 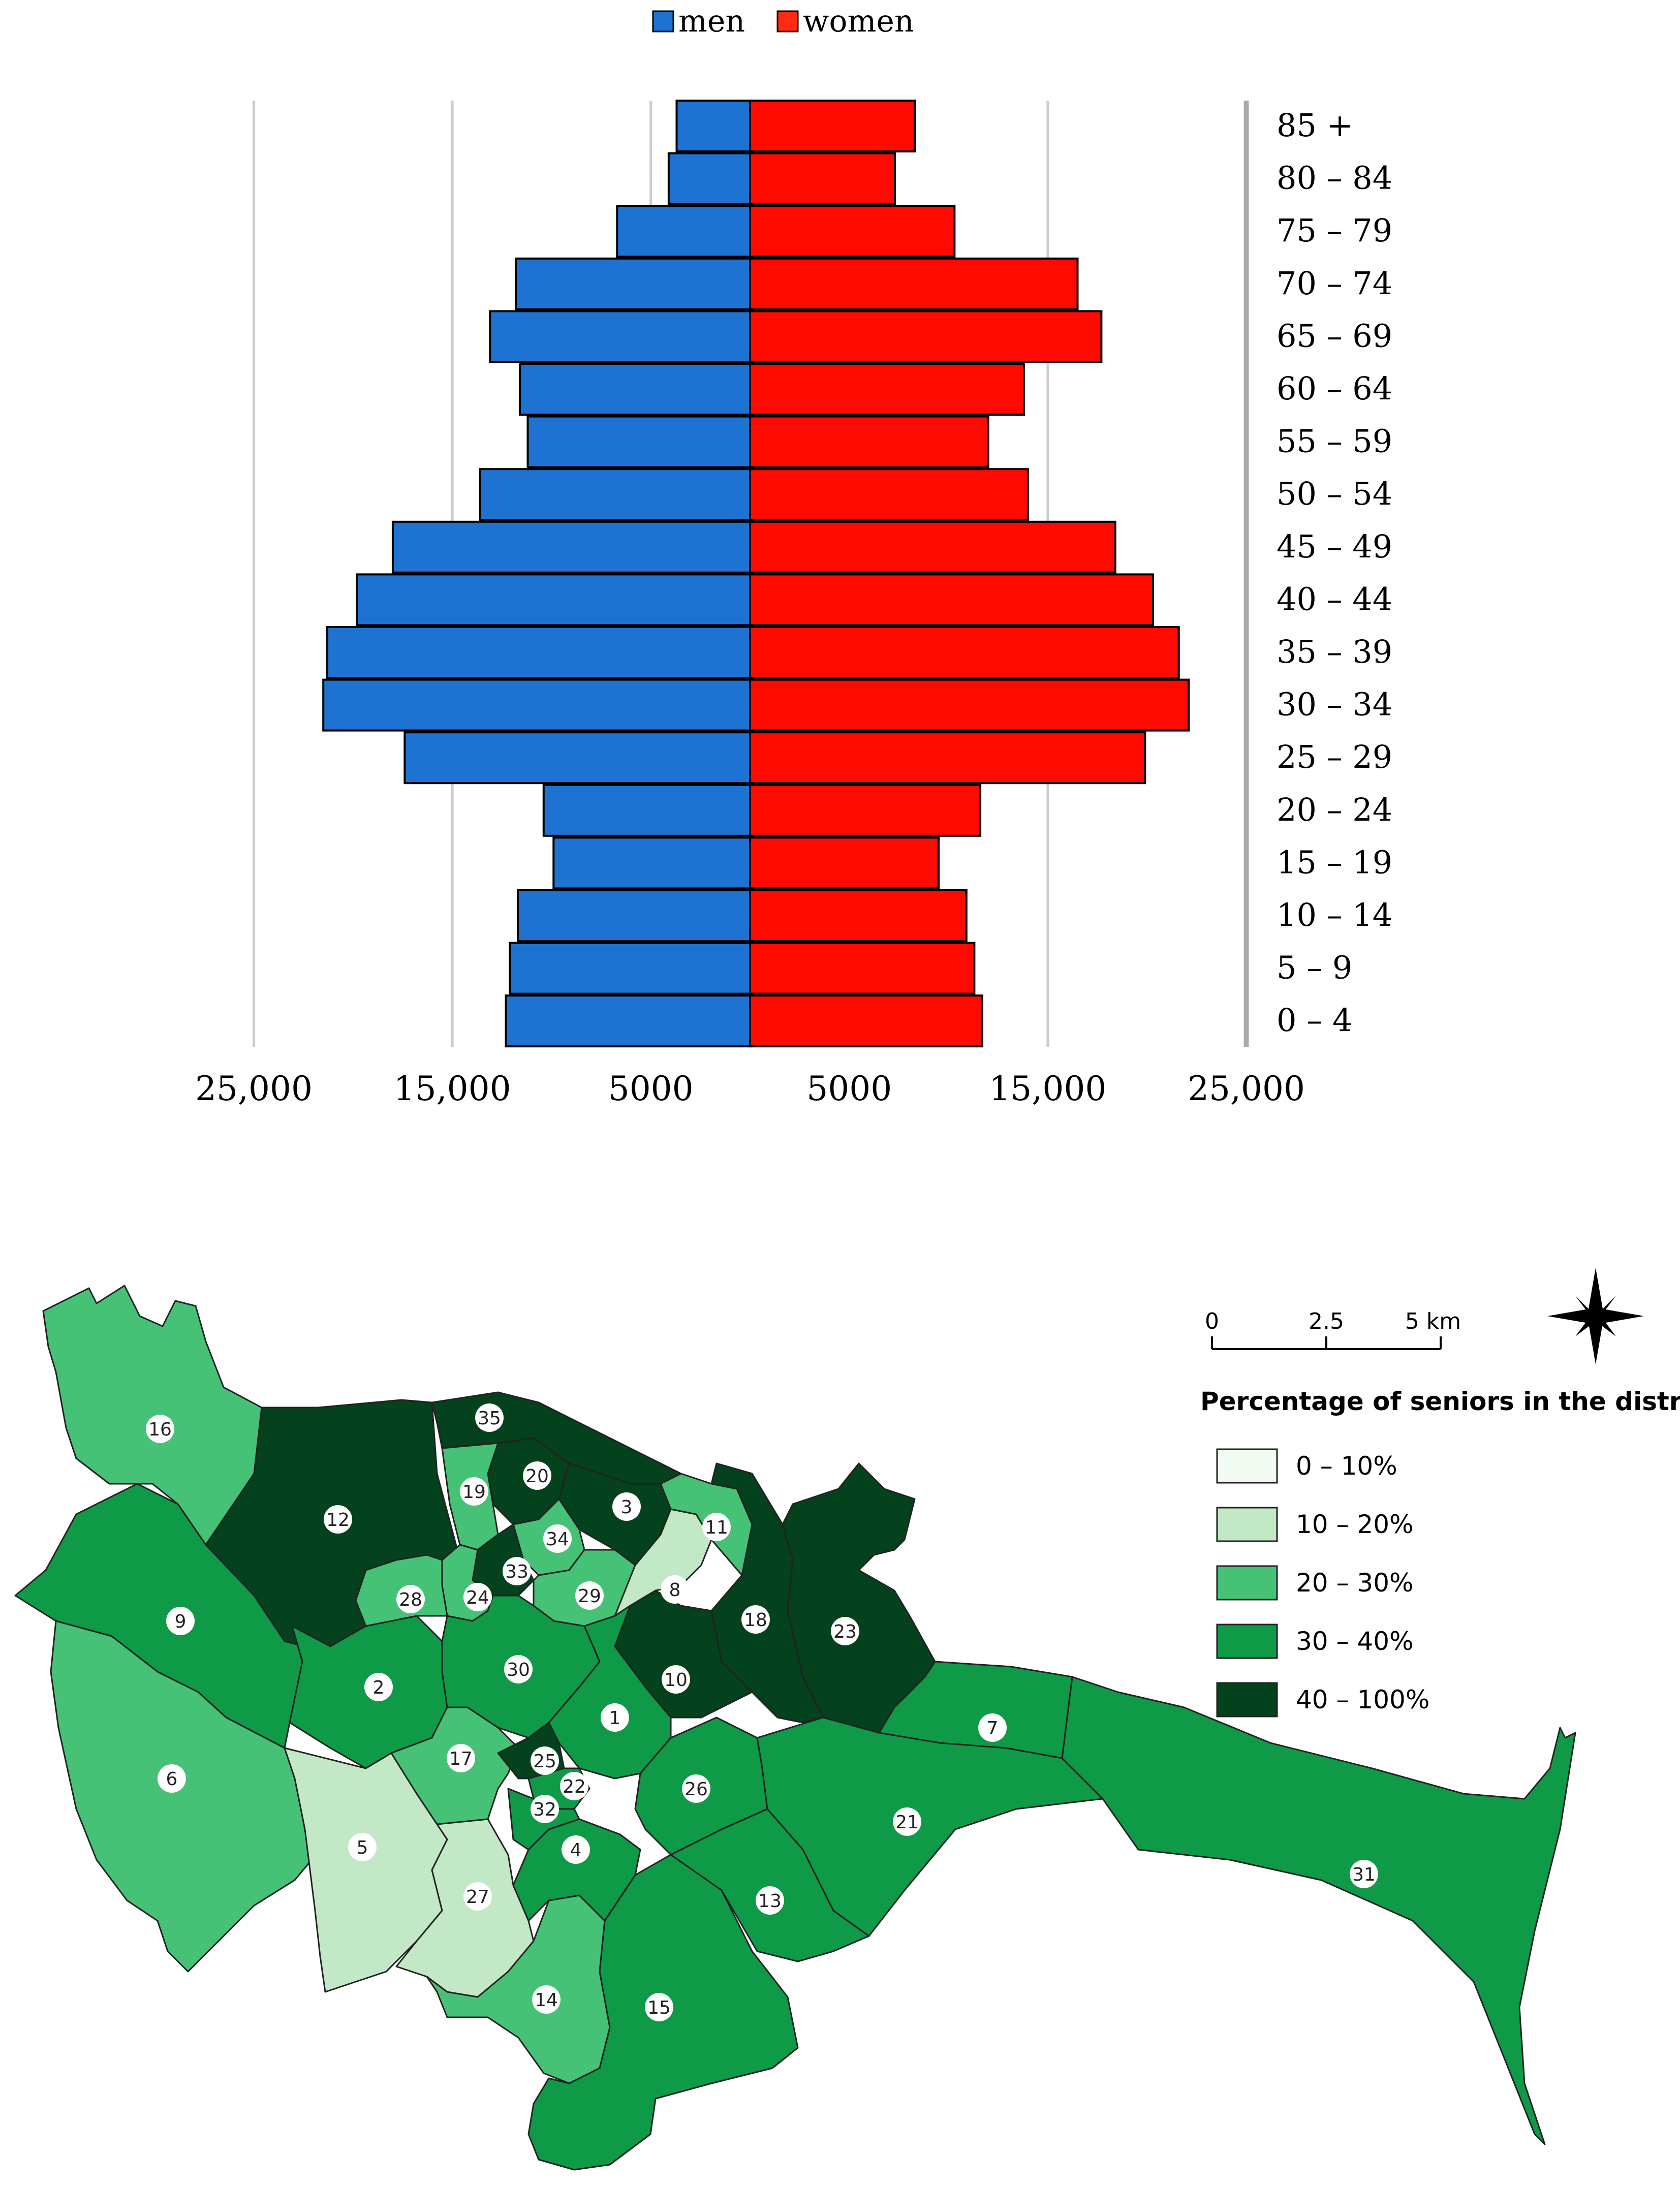 I want to click on district-label: 9, so click(x=180, y=1621).